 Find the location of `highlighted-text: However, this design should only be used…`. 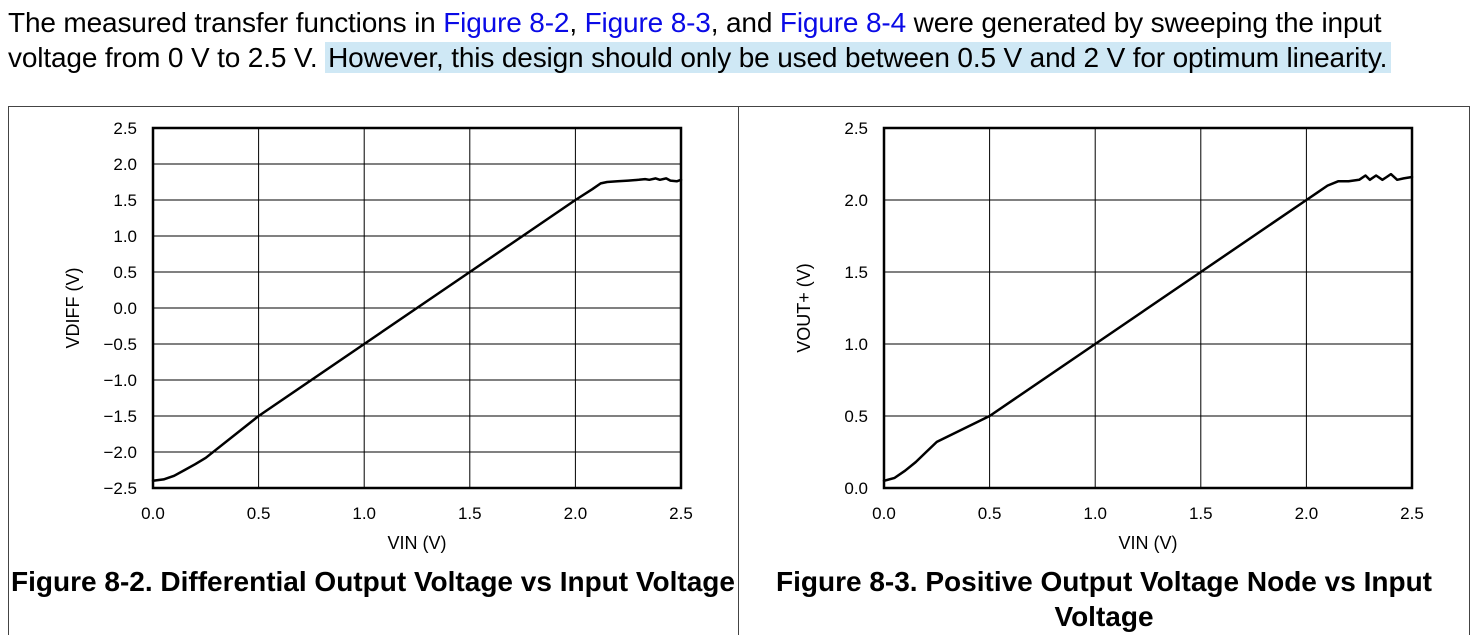

highlighted-text: However, this design should only be used… is located at coordinates (858, 57).